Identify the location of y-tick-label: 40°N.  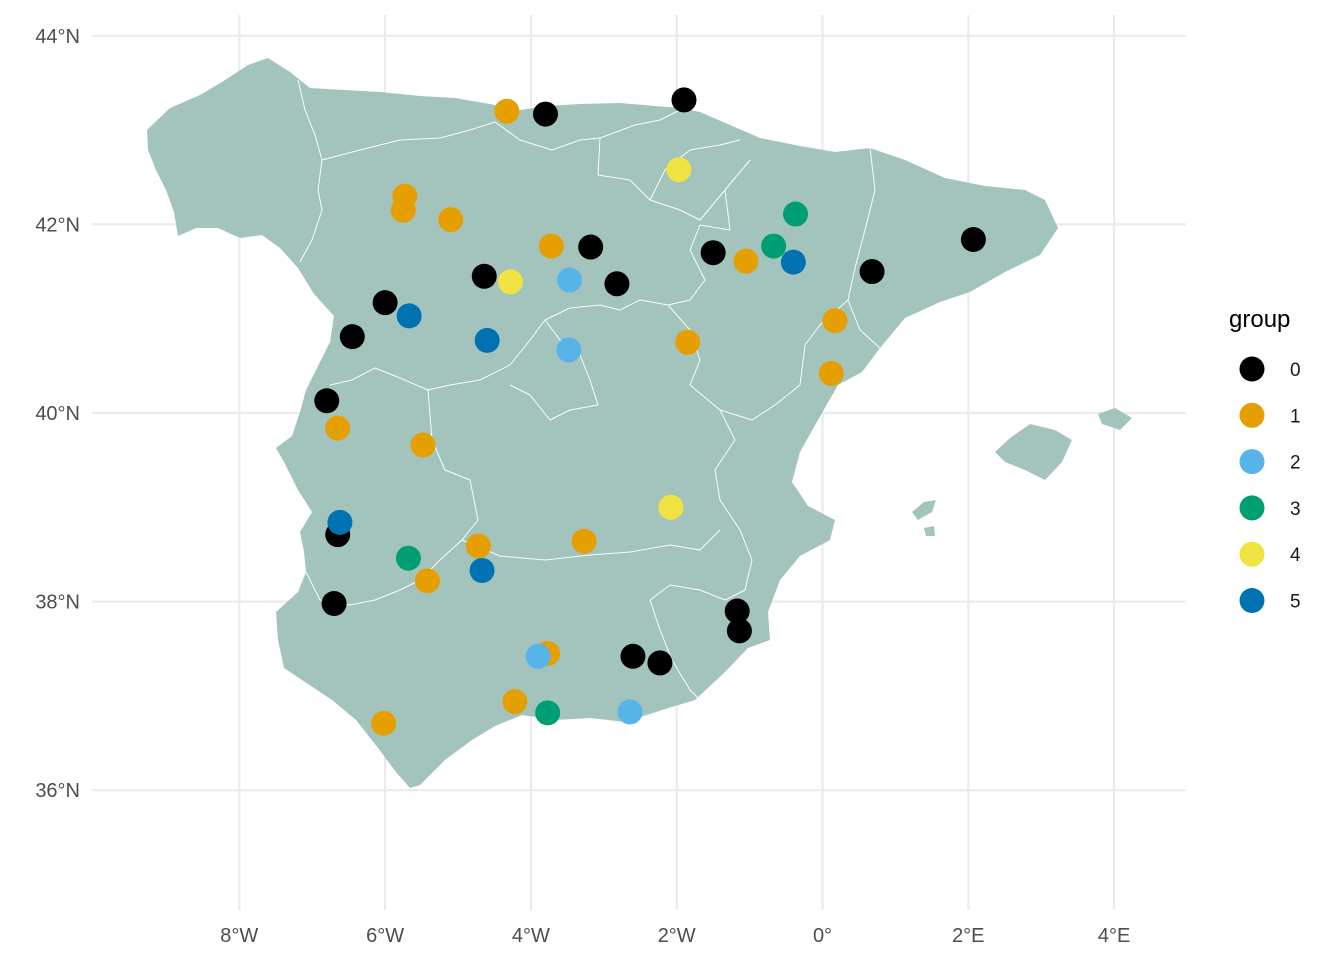
(57, 414).